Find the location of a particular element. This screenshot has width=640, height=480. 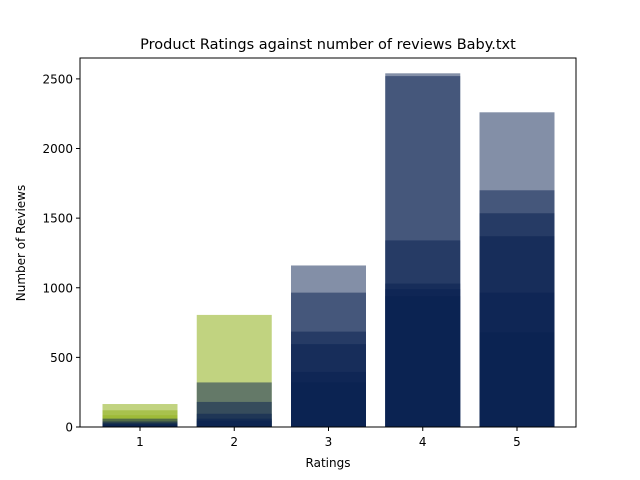

y-tick-label: 0 is located at coordinates (69, 428).